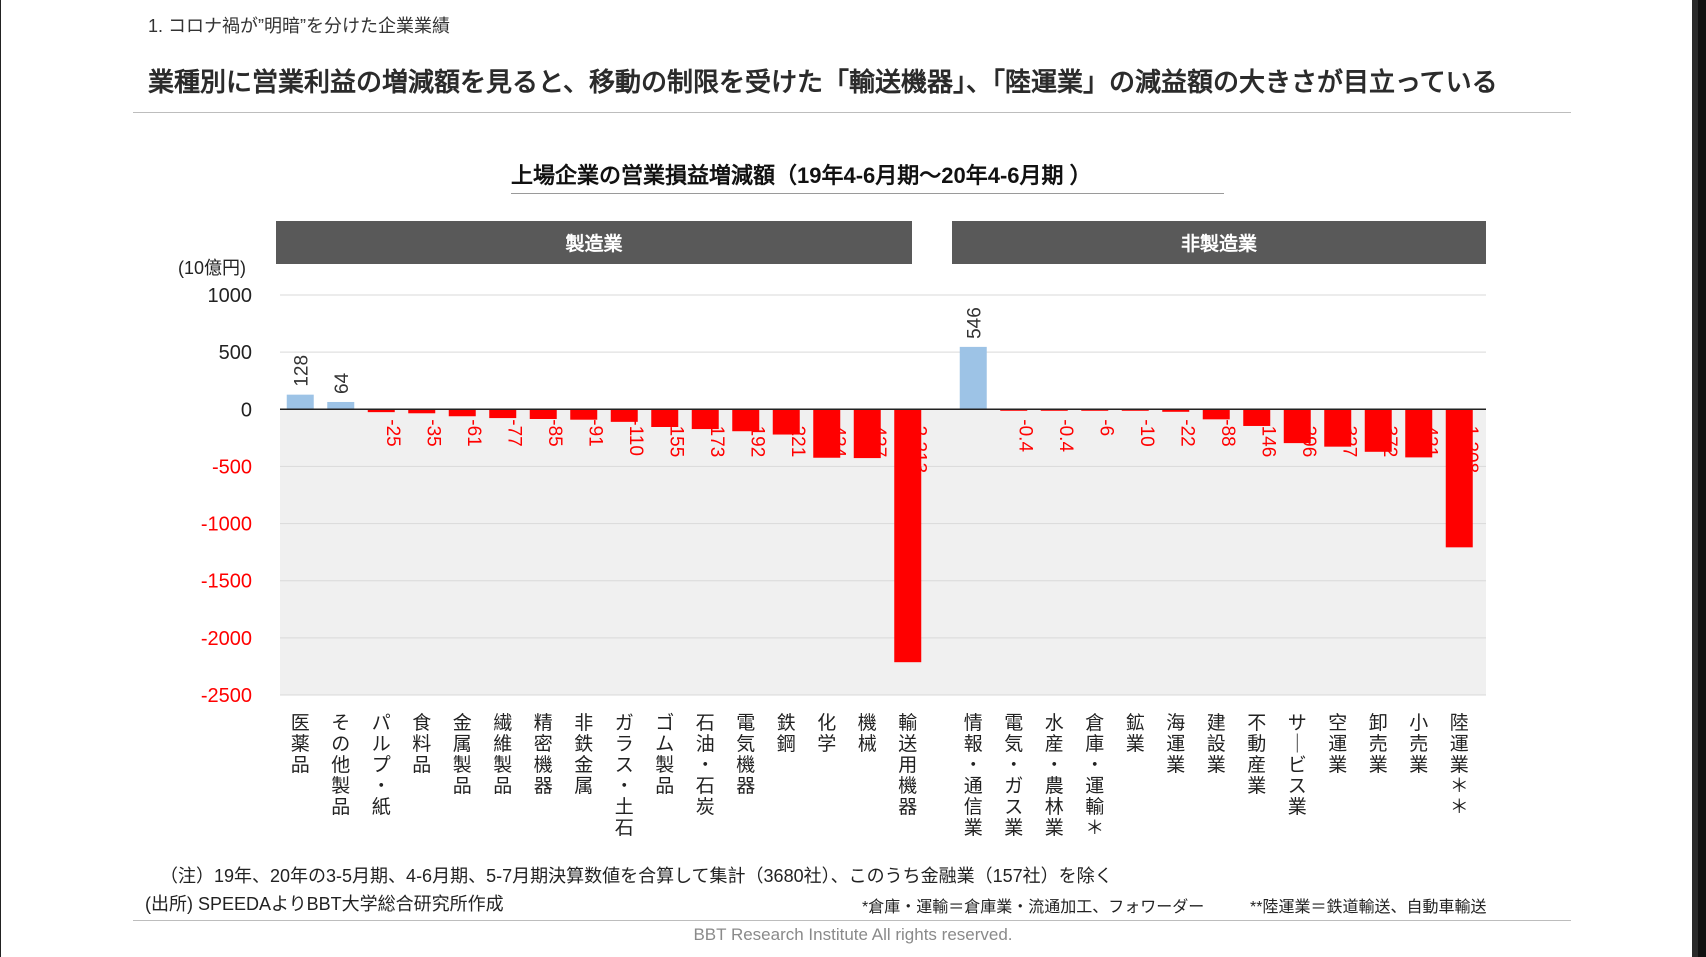  What do you see at coordinates (664, 723) in the screenshot?
I see `category-label-char: ゴ` at bounding box center [664, 723].